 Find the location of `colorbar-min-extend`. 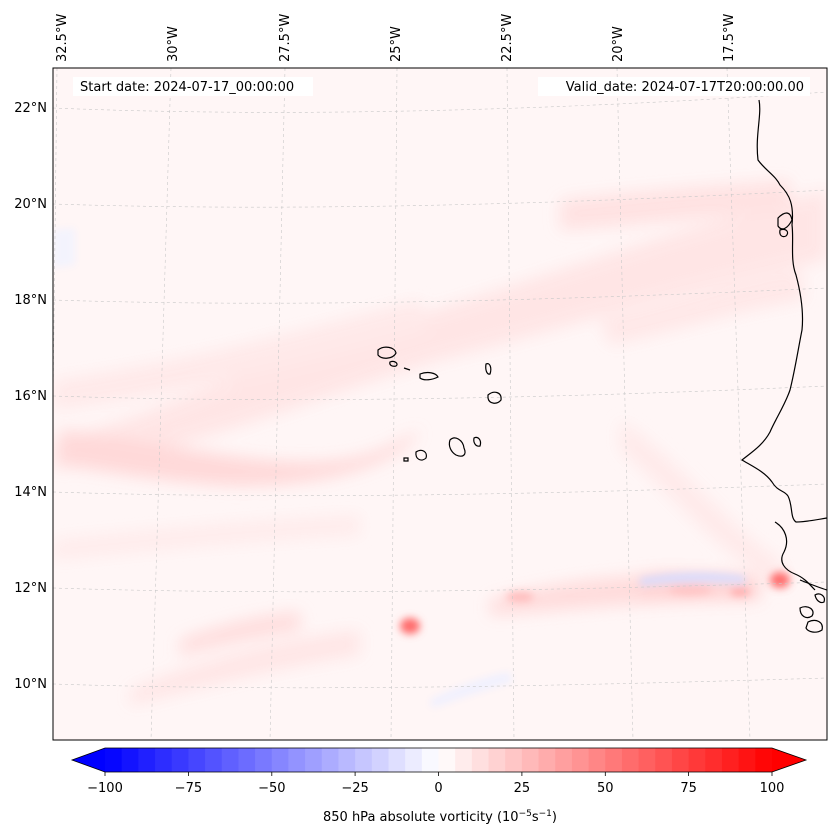

colorbar-min-extend is located at coordinates (88, 760).